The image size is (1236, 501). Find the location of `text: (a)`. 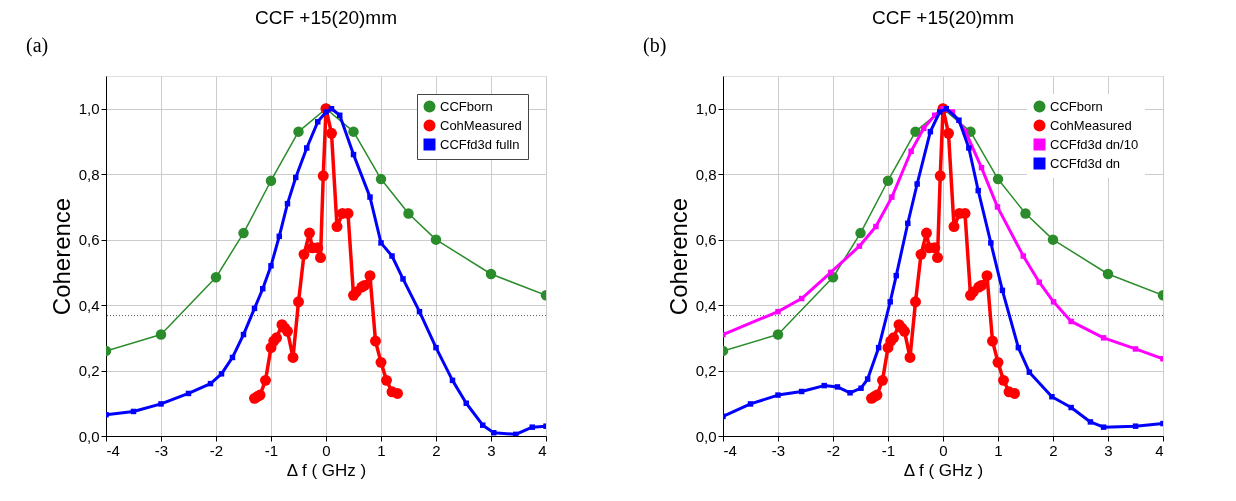

text: (a) is located at coordinates (37, 45).